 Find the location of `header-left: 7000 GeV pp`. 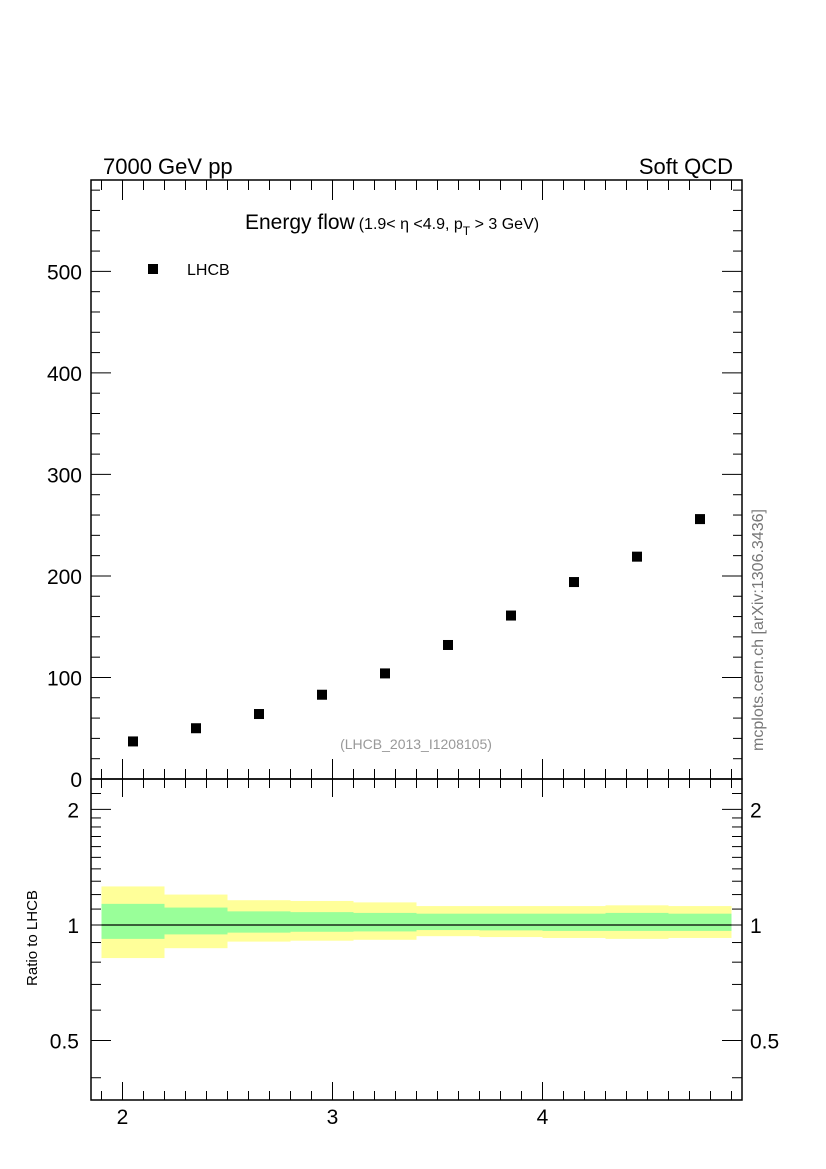

header-left: 7000 GeV pp is located at coordinates (168, 166).